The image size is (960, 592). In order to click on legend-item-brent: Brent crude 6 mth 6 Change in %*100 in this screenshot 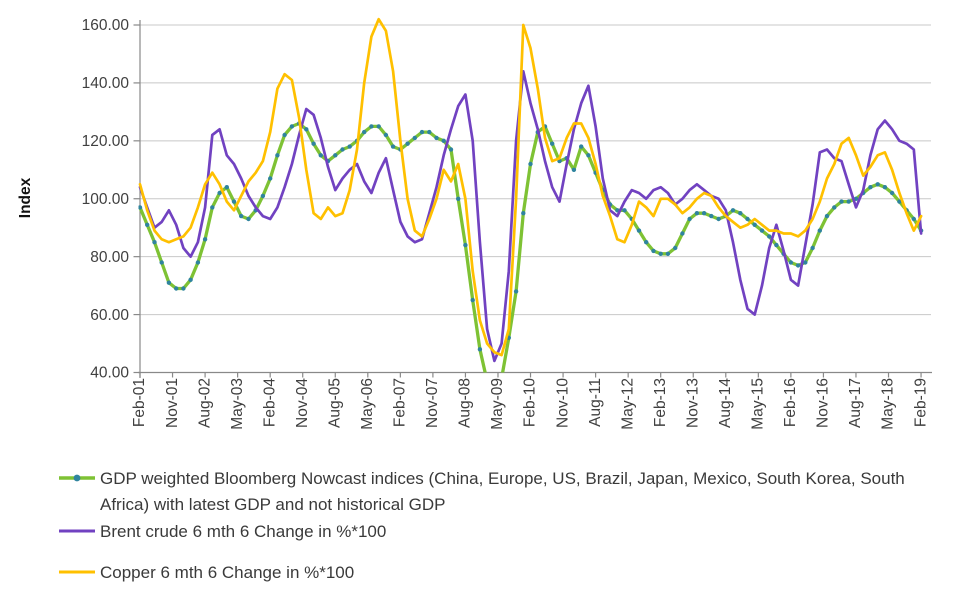, I will do `click(487, 532)`.